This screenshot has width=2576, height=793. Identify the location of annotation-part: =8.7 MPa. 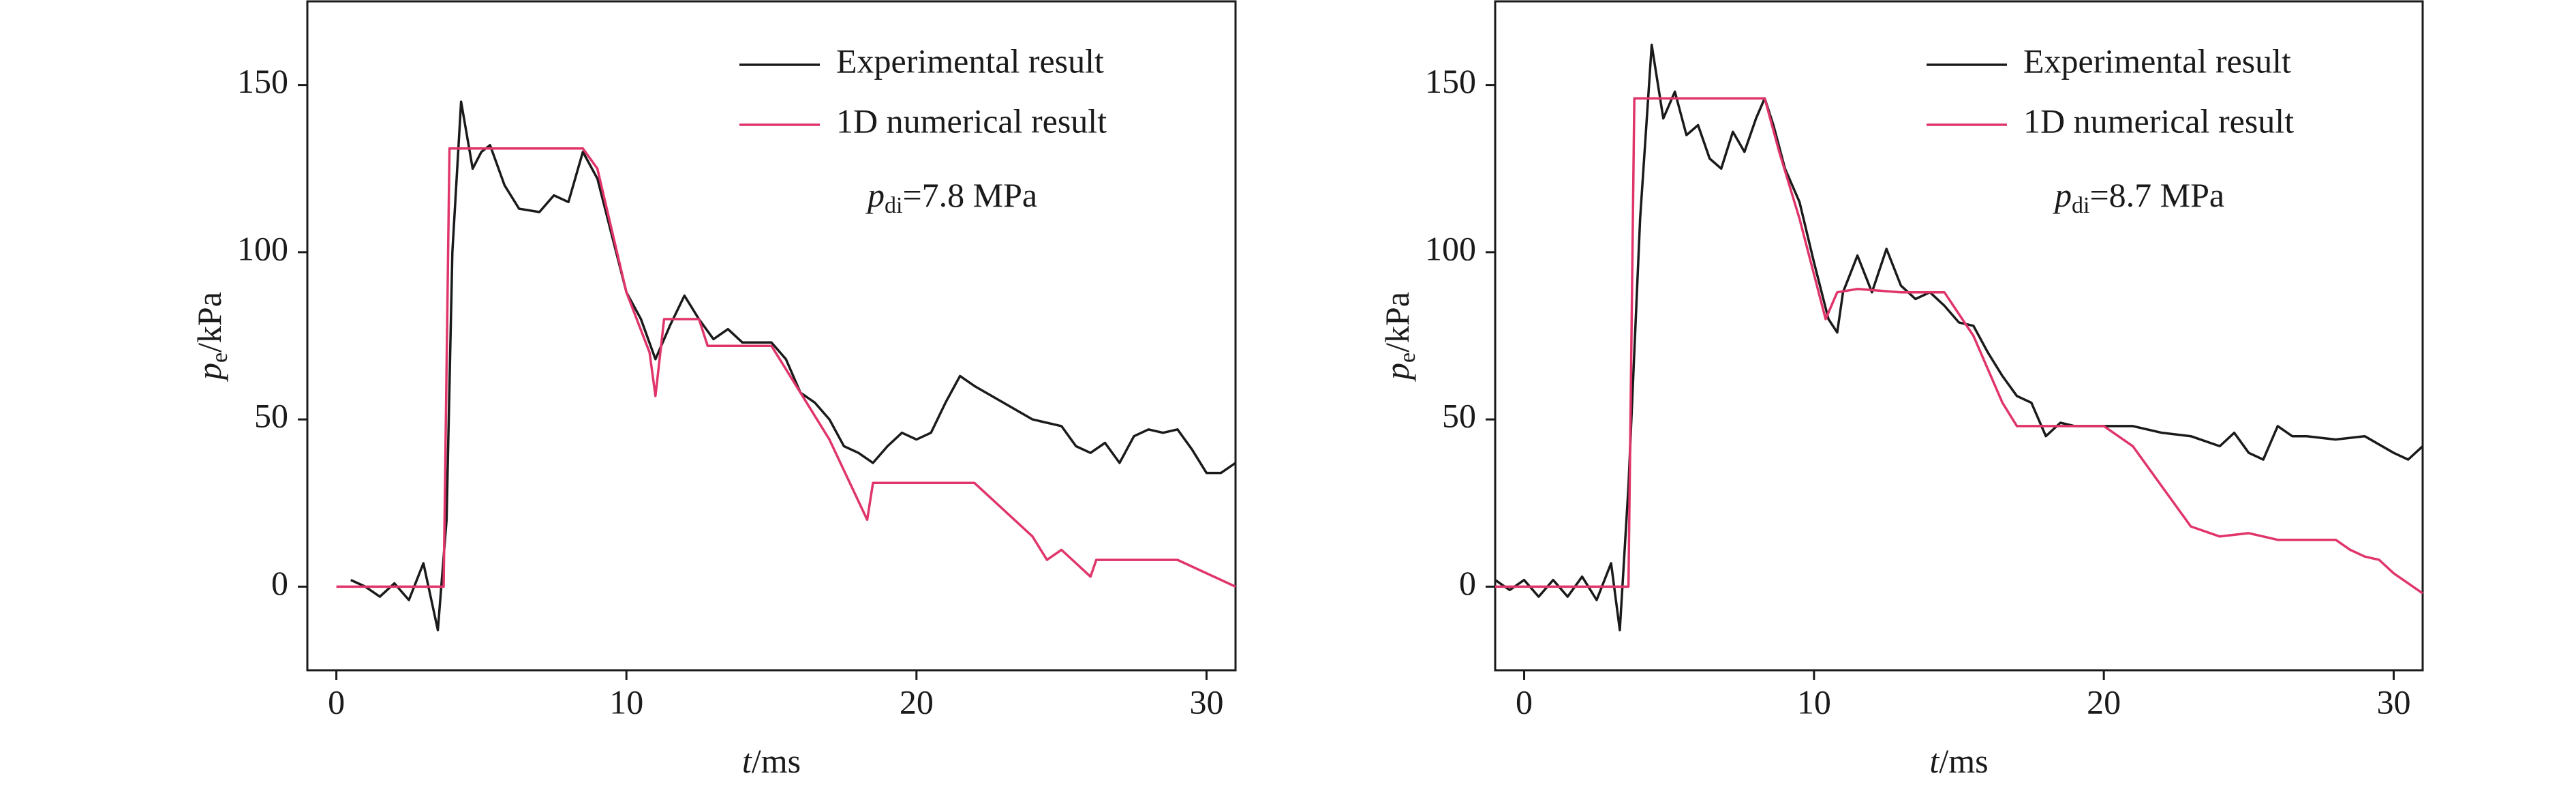
(2156, 195).